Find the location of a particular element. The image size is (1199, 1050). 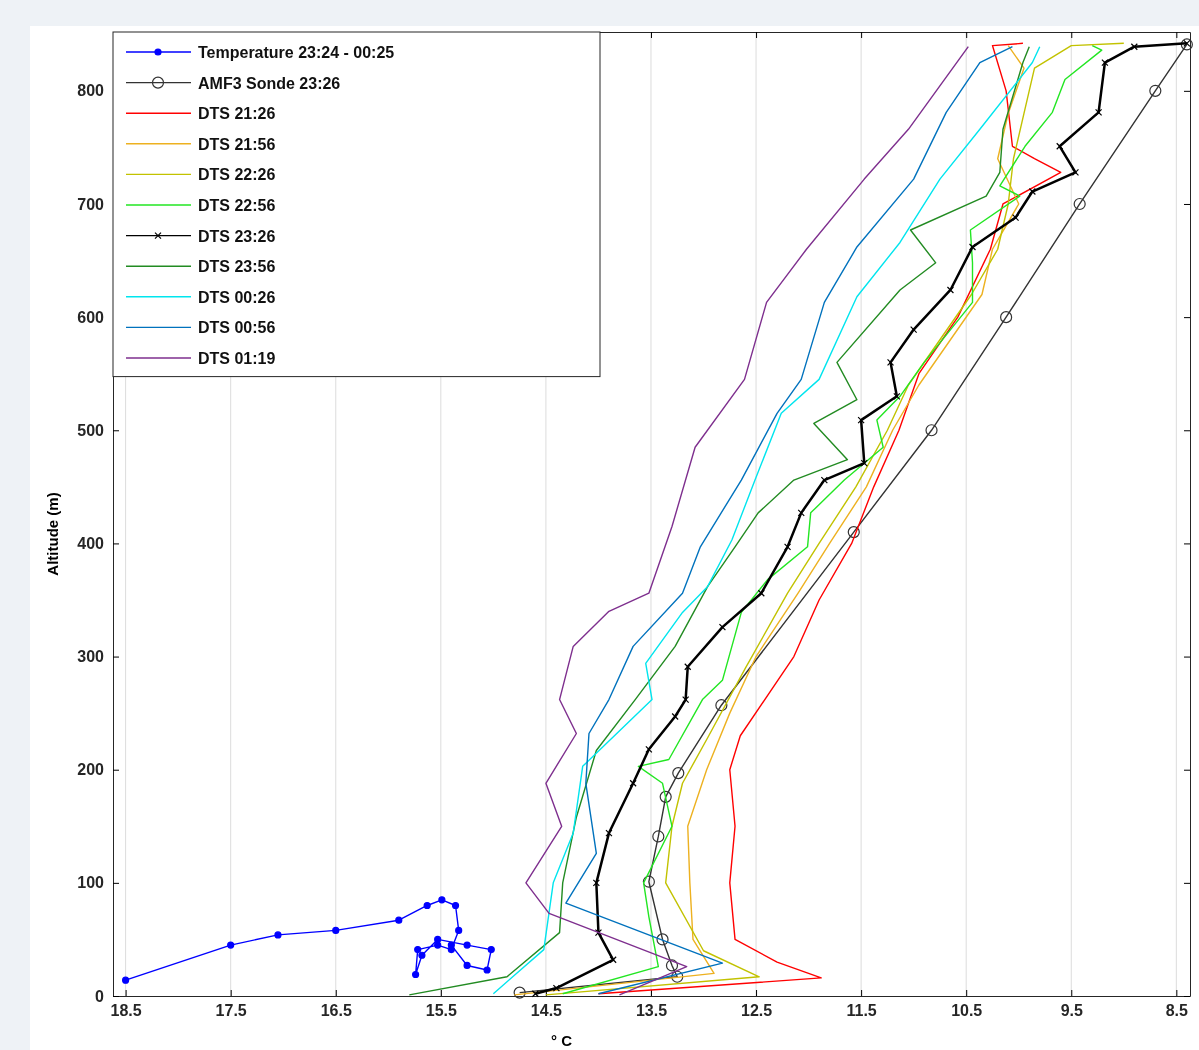

y-tick-label: 200 is located at coordinates (91, 770).